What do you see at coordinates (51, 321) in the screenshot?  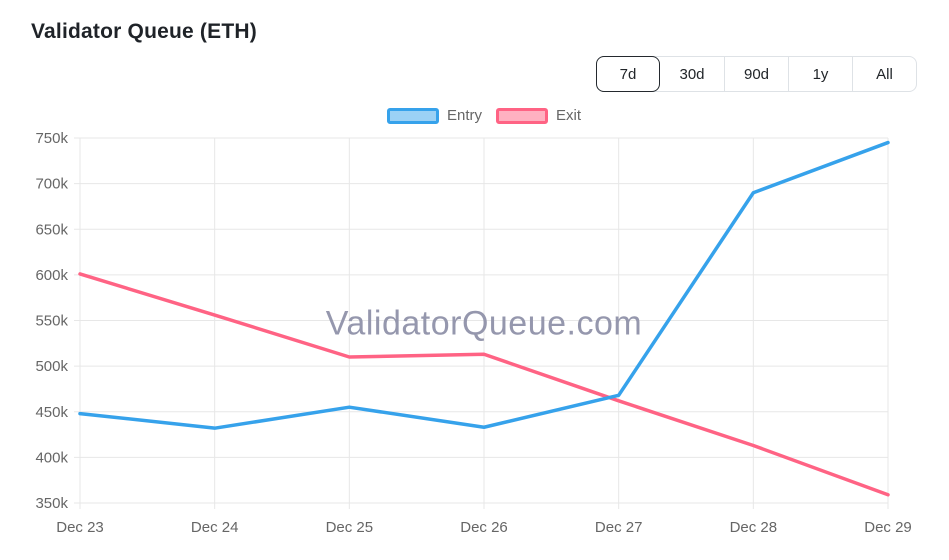 I see `y-tick-label: 550k` at bounding box center [51, 321].